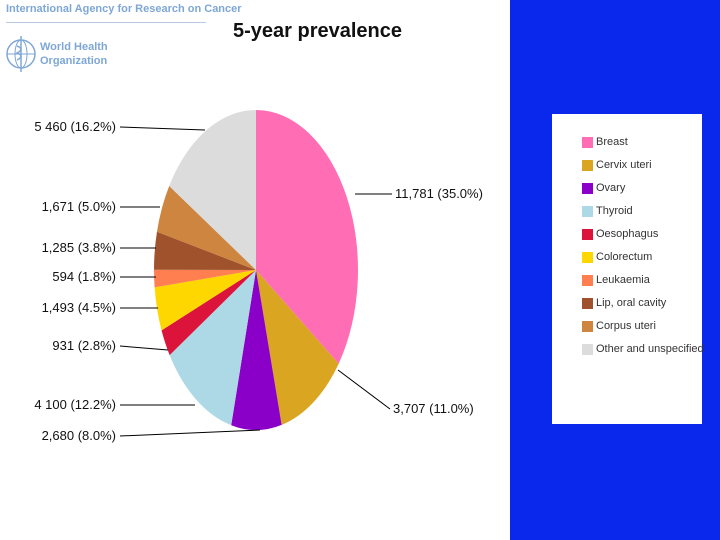  Describe the element at coordinates (627, 234) in the screenshot. I see `legend-label: Oesophagus` at that location.